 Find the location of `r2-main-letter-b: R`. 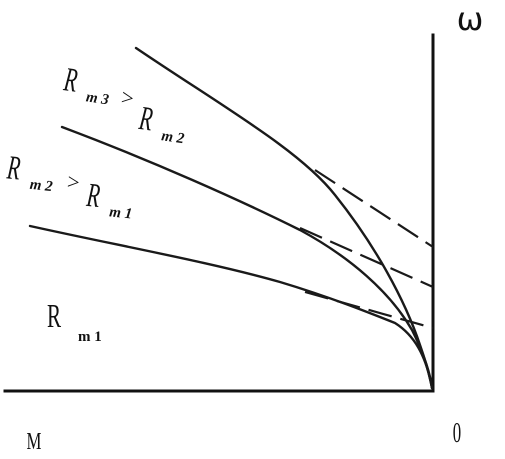

r2-main-letter-b: R is located at coordinates (13, 168).